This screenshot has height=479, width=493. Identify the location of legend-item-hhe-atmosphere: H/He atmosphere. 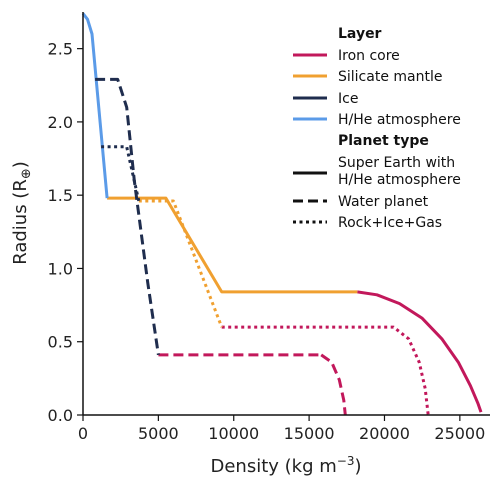
(377, 120).